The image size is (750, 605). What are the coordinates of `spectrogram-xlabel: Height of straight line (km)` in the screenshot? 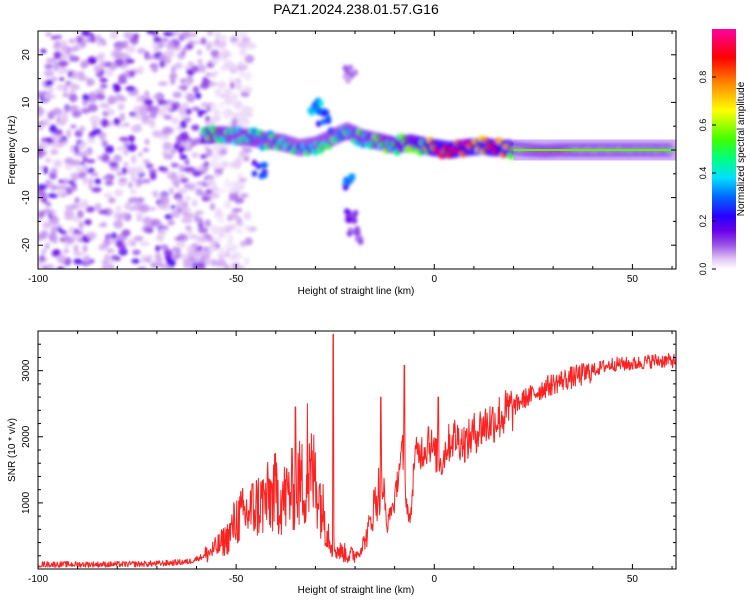 It's located at (356, 291).